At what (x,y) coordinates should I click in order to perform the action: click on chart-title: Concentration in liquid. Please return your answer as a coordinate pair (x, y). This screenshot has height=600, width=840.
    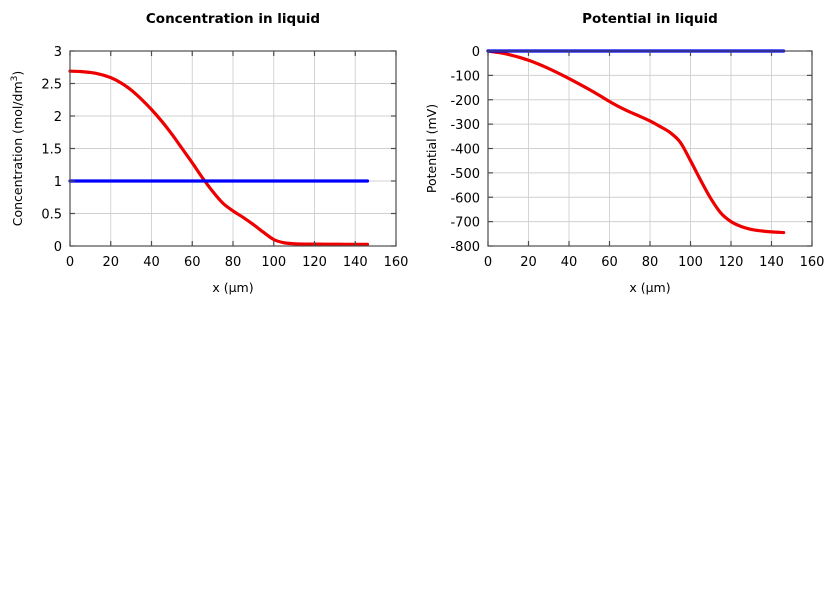
    Looking at the image, I should click on (233, 19).